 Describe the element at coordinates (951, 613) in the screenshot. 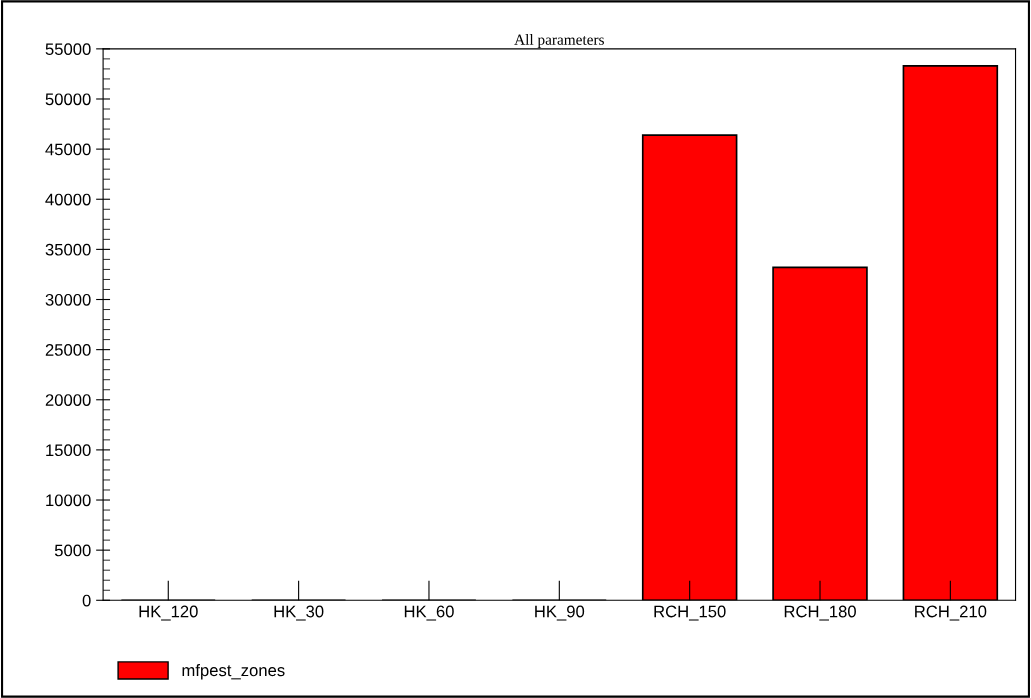

I see `x-tick-label: RCH_210` at that location.